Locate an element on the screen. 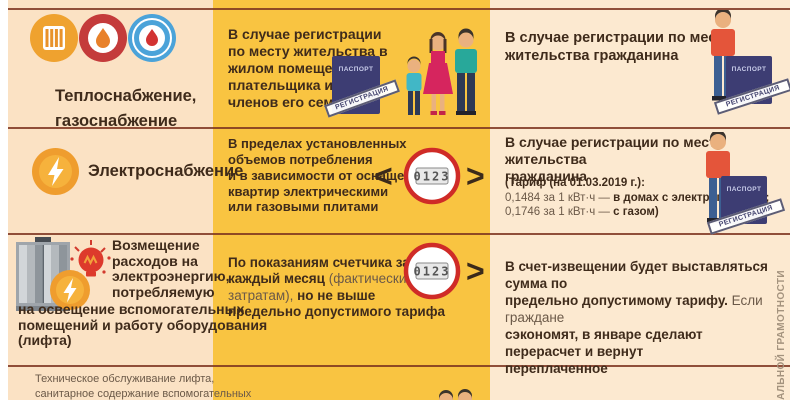  gas-flame-icon is located at coordinates (152, 38).